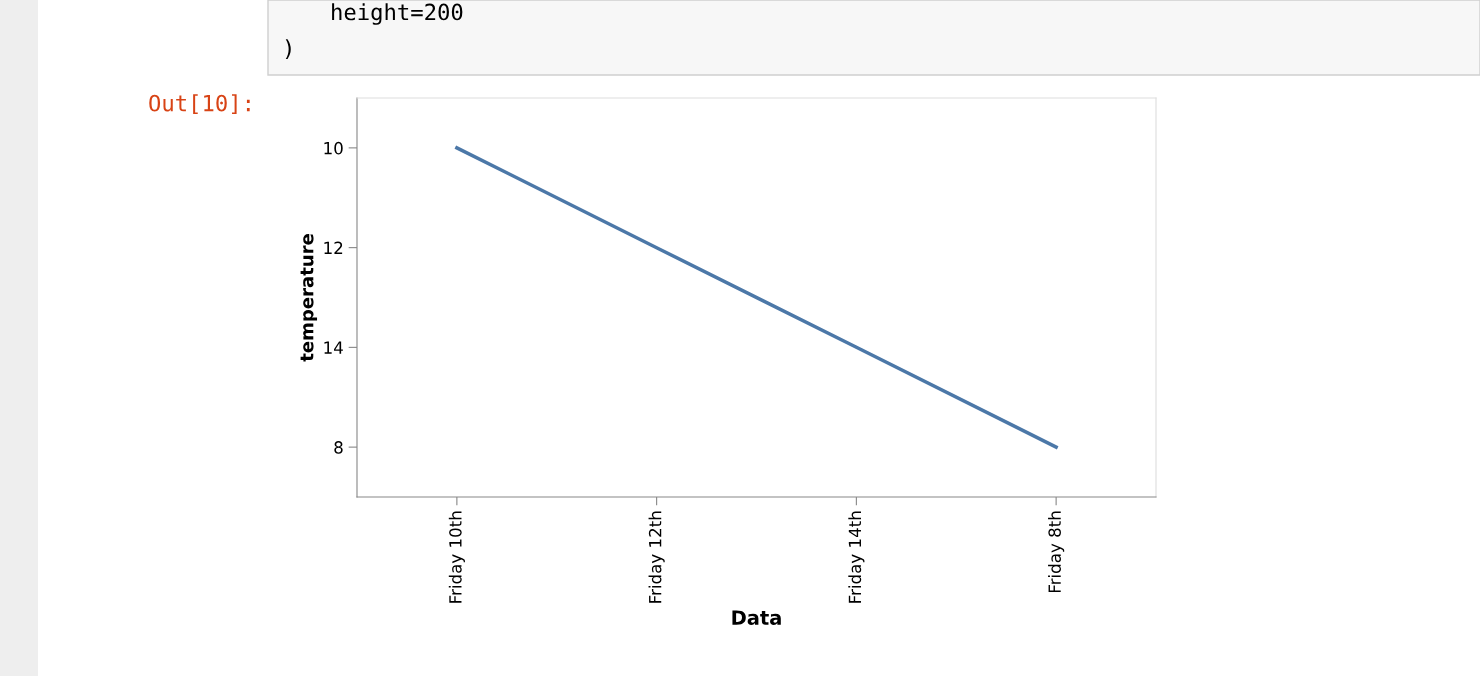 The width and height of the screenshot is (1480, 676). I want to click on category-label: 12, so click(333, 247).